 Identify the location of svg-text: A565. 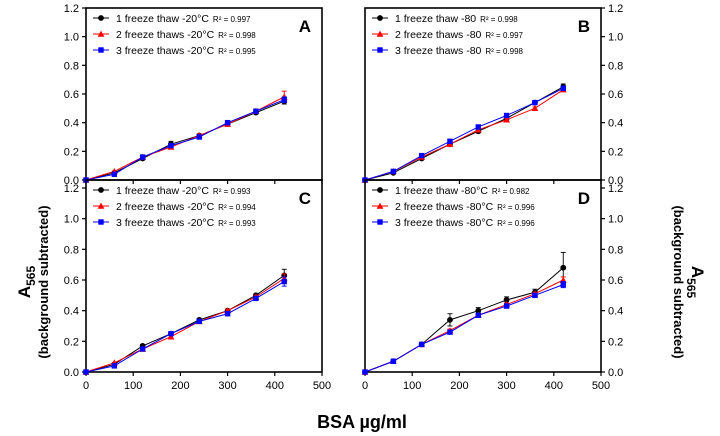
(26, 282).